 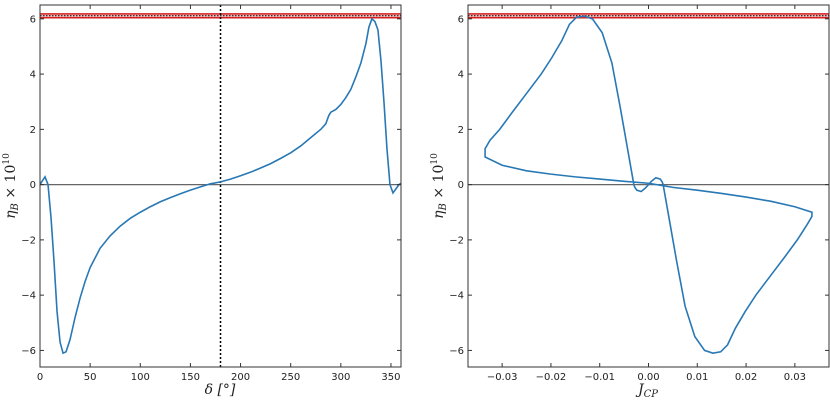 What do you see at coordinates (90, 377) in the screenshot?
I see `x-tick-label: 50` at bounding box center [90, 377].